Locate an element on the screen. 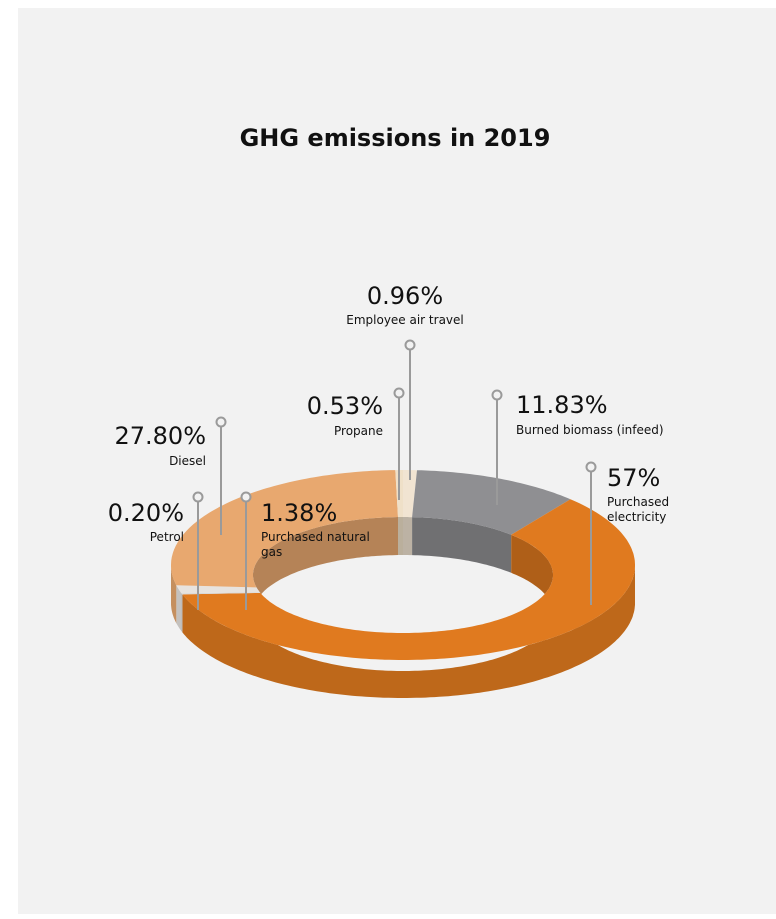  category-label: Petrol is located at coordinates (166, 537).